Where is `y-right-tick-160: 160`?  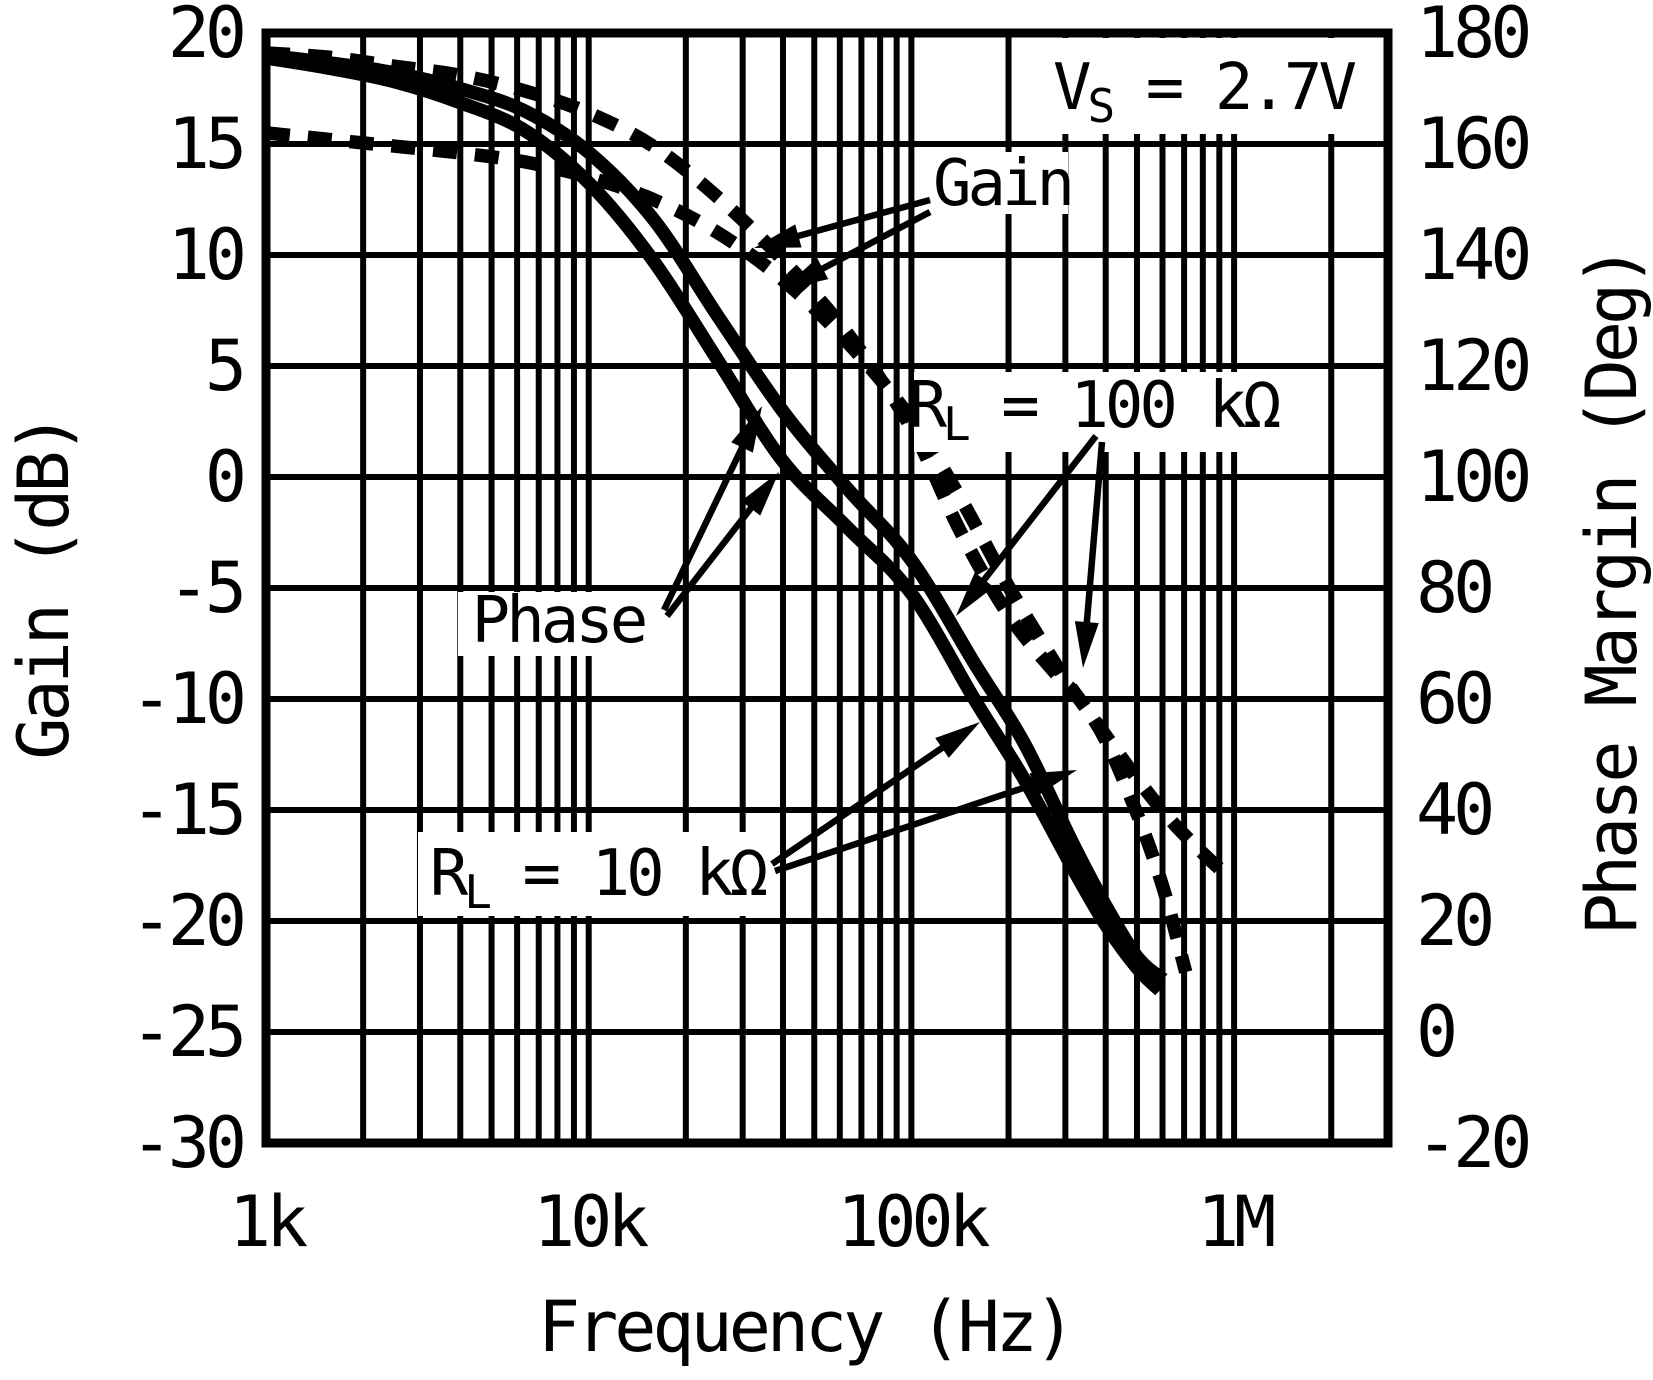
y-right-tick-160: 160 is located at coordinates (1472, 144).